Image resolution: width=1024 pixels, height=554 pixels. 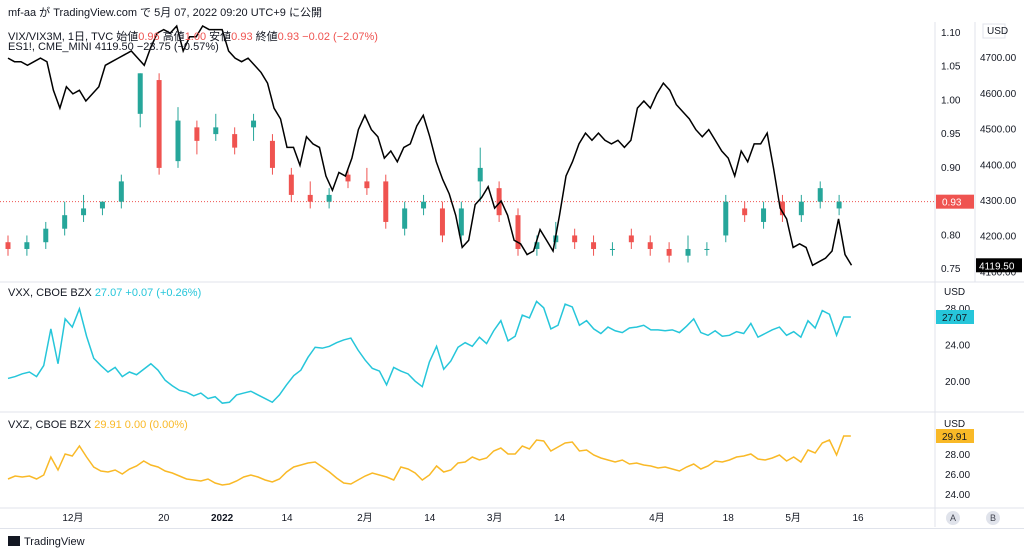 I want to click on vix-axis-tick-label: 1.10, so click(x=951, y=33).